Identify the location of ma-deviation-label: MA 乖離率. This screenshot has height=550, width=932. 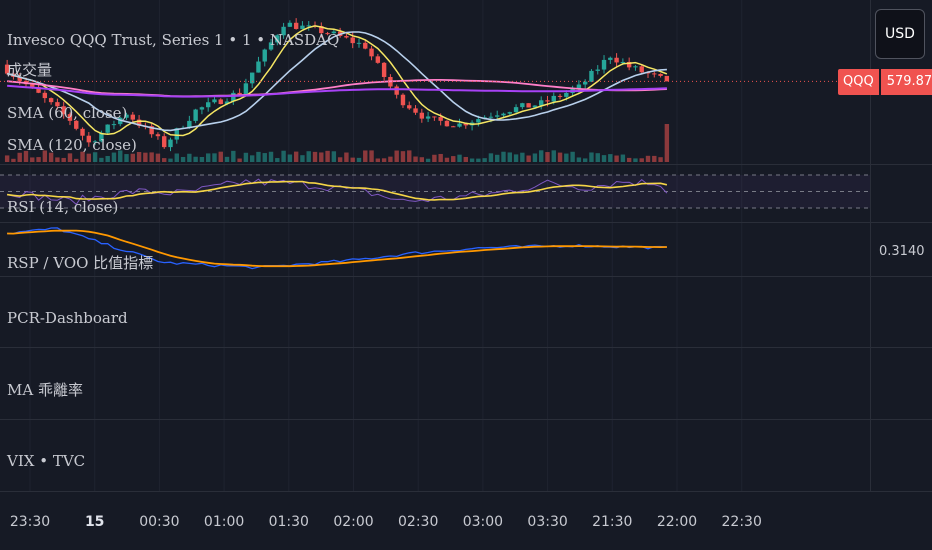
(45, 390).